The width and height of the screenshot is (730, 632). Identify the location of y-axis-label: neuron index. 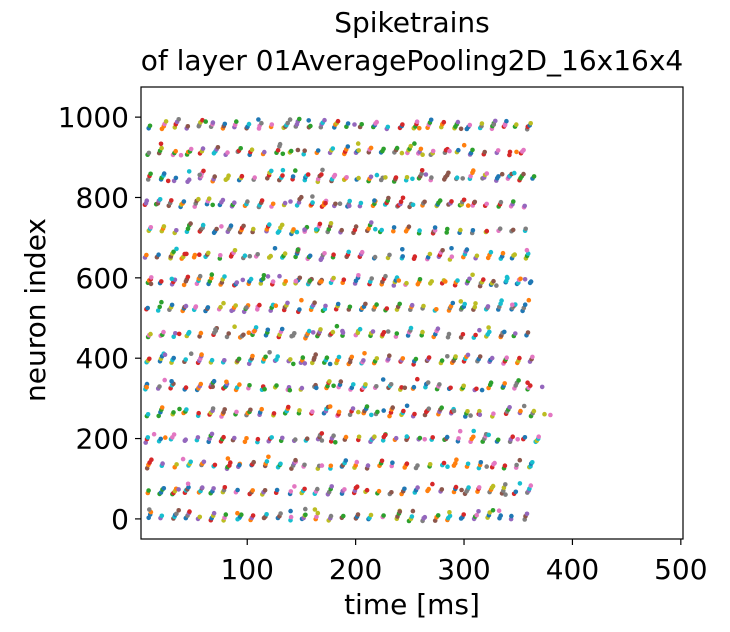
(35, 310).